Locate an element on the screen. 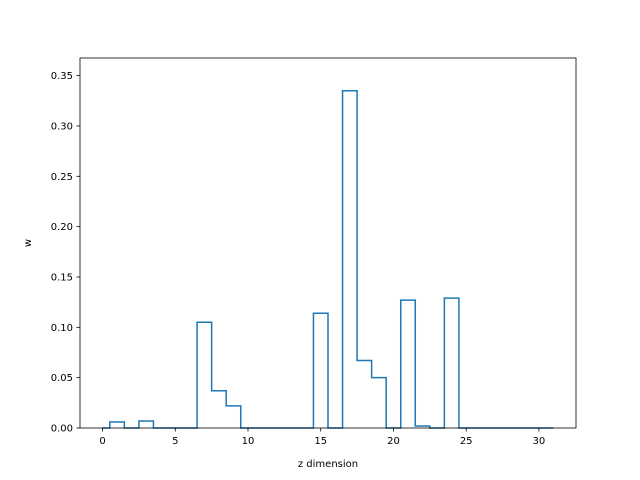  y-tick-label: 0.30 is located at coordinates (62, 126).